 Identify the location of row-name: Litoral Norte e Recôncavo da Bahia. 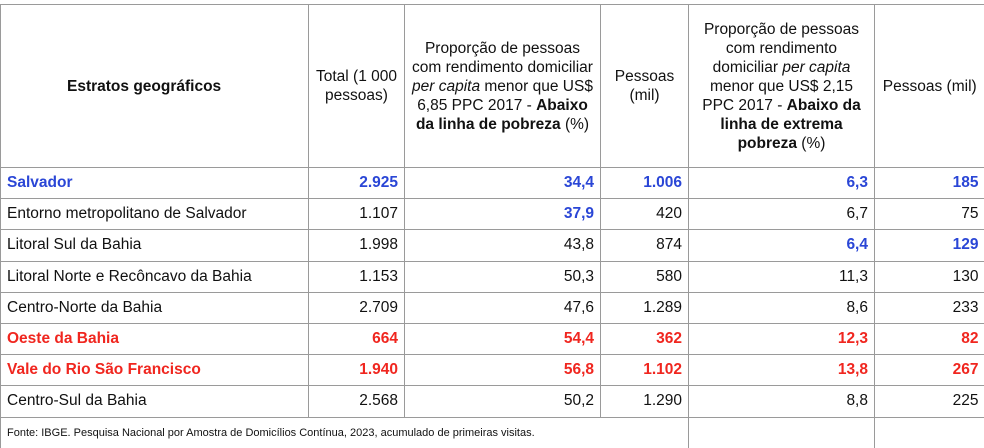
(155, 276).